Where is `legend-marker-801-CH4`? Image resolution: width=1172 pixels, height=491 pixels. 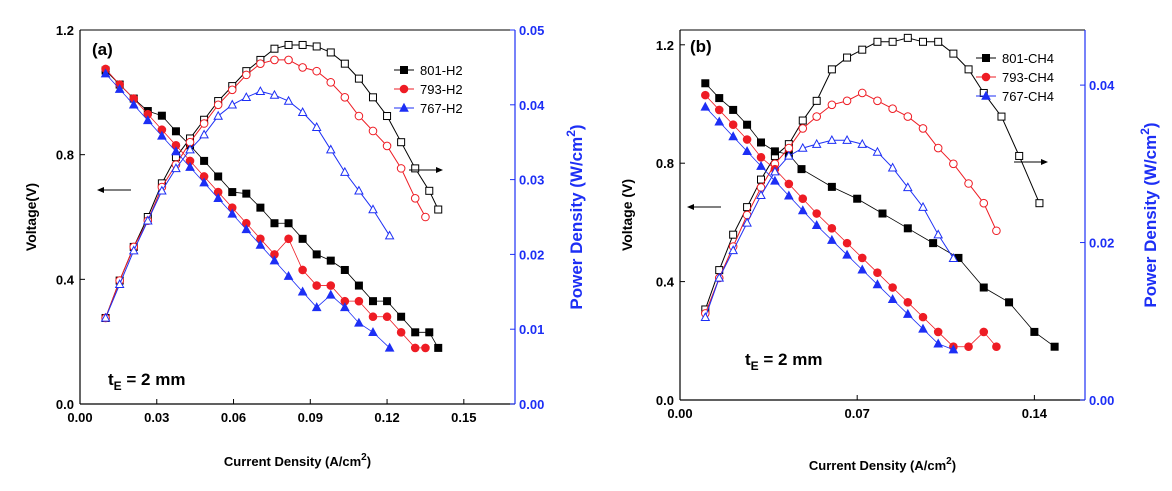
legend-marker-801-CH4 is located at coordinates (986, 58).